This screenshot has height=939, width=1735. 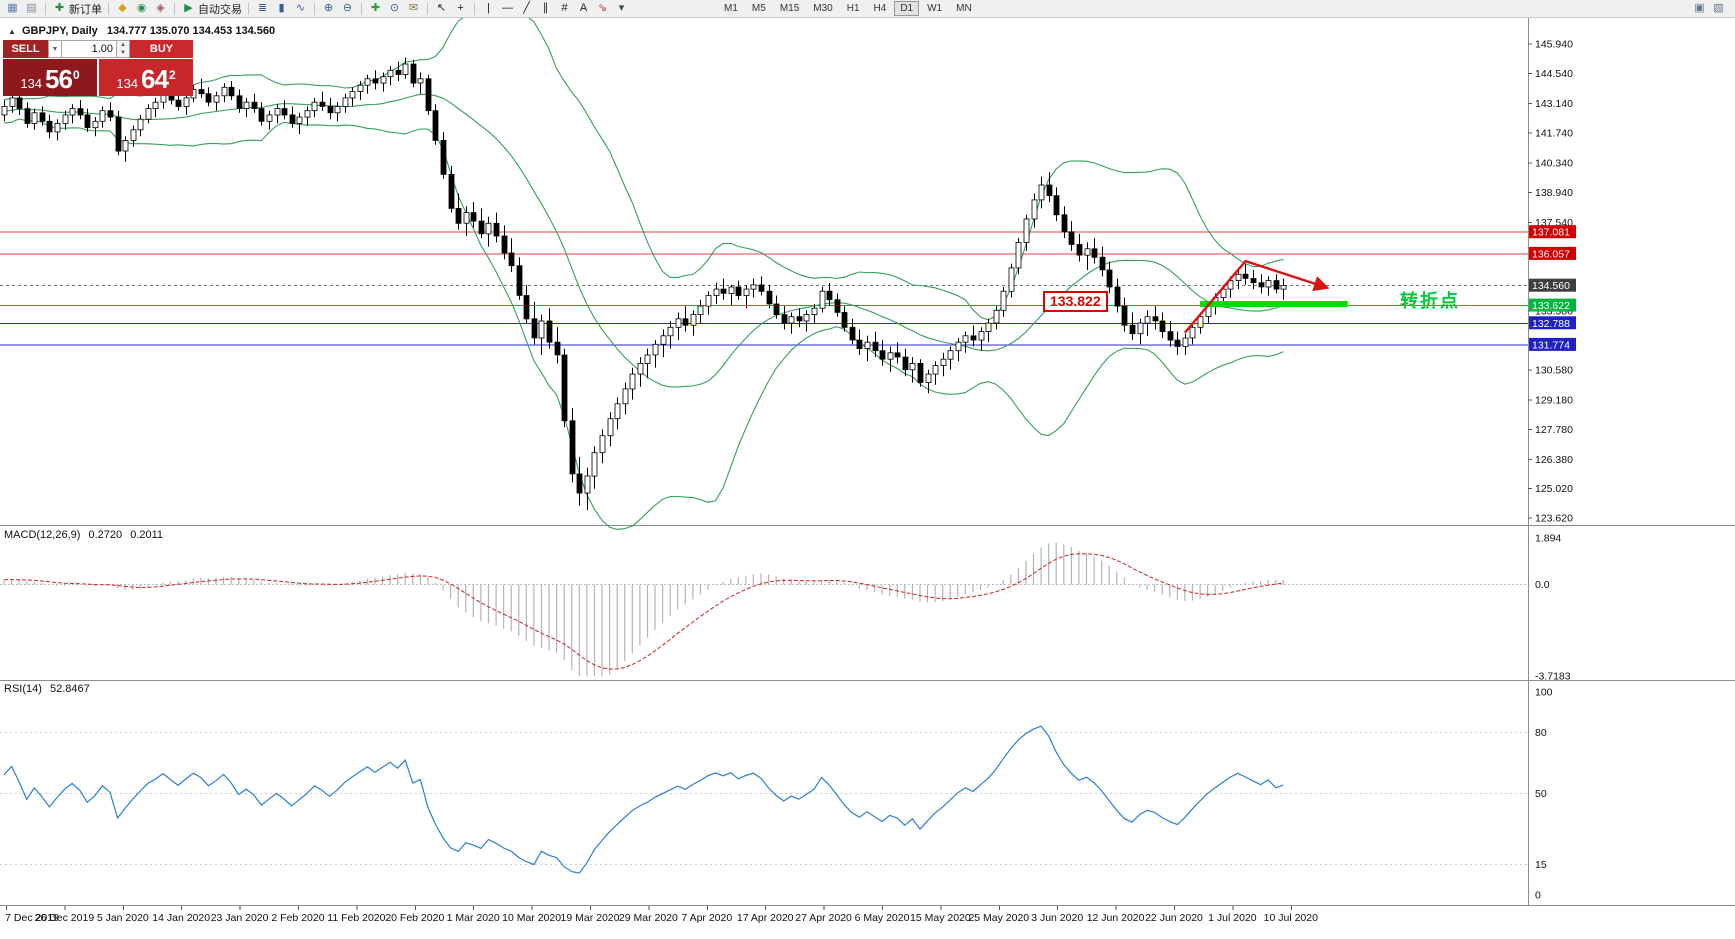 I want to click on svg-text: 17 Apr 2020, so click(x=765, y=918).